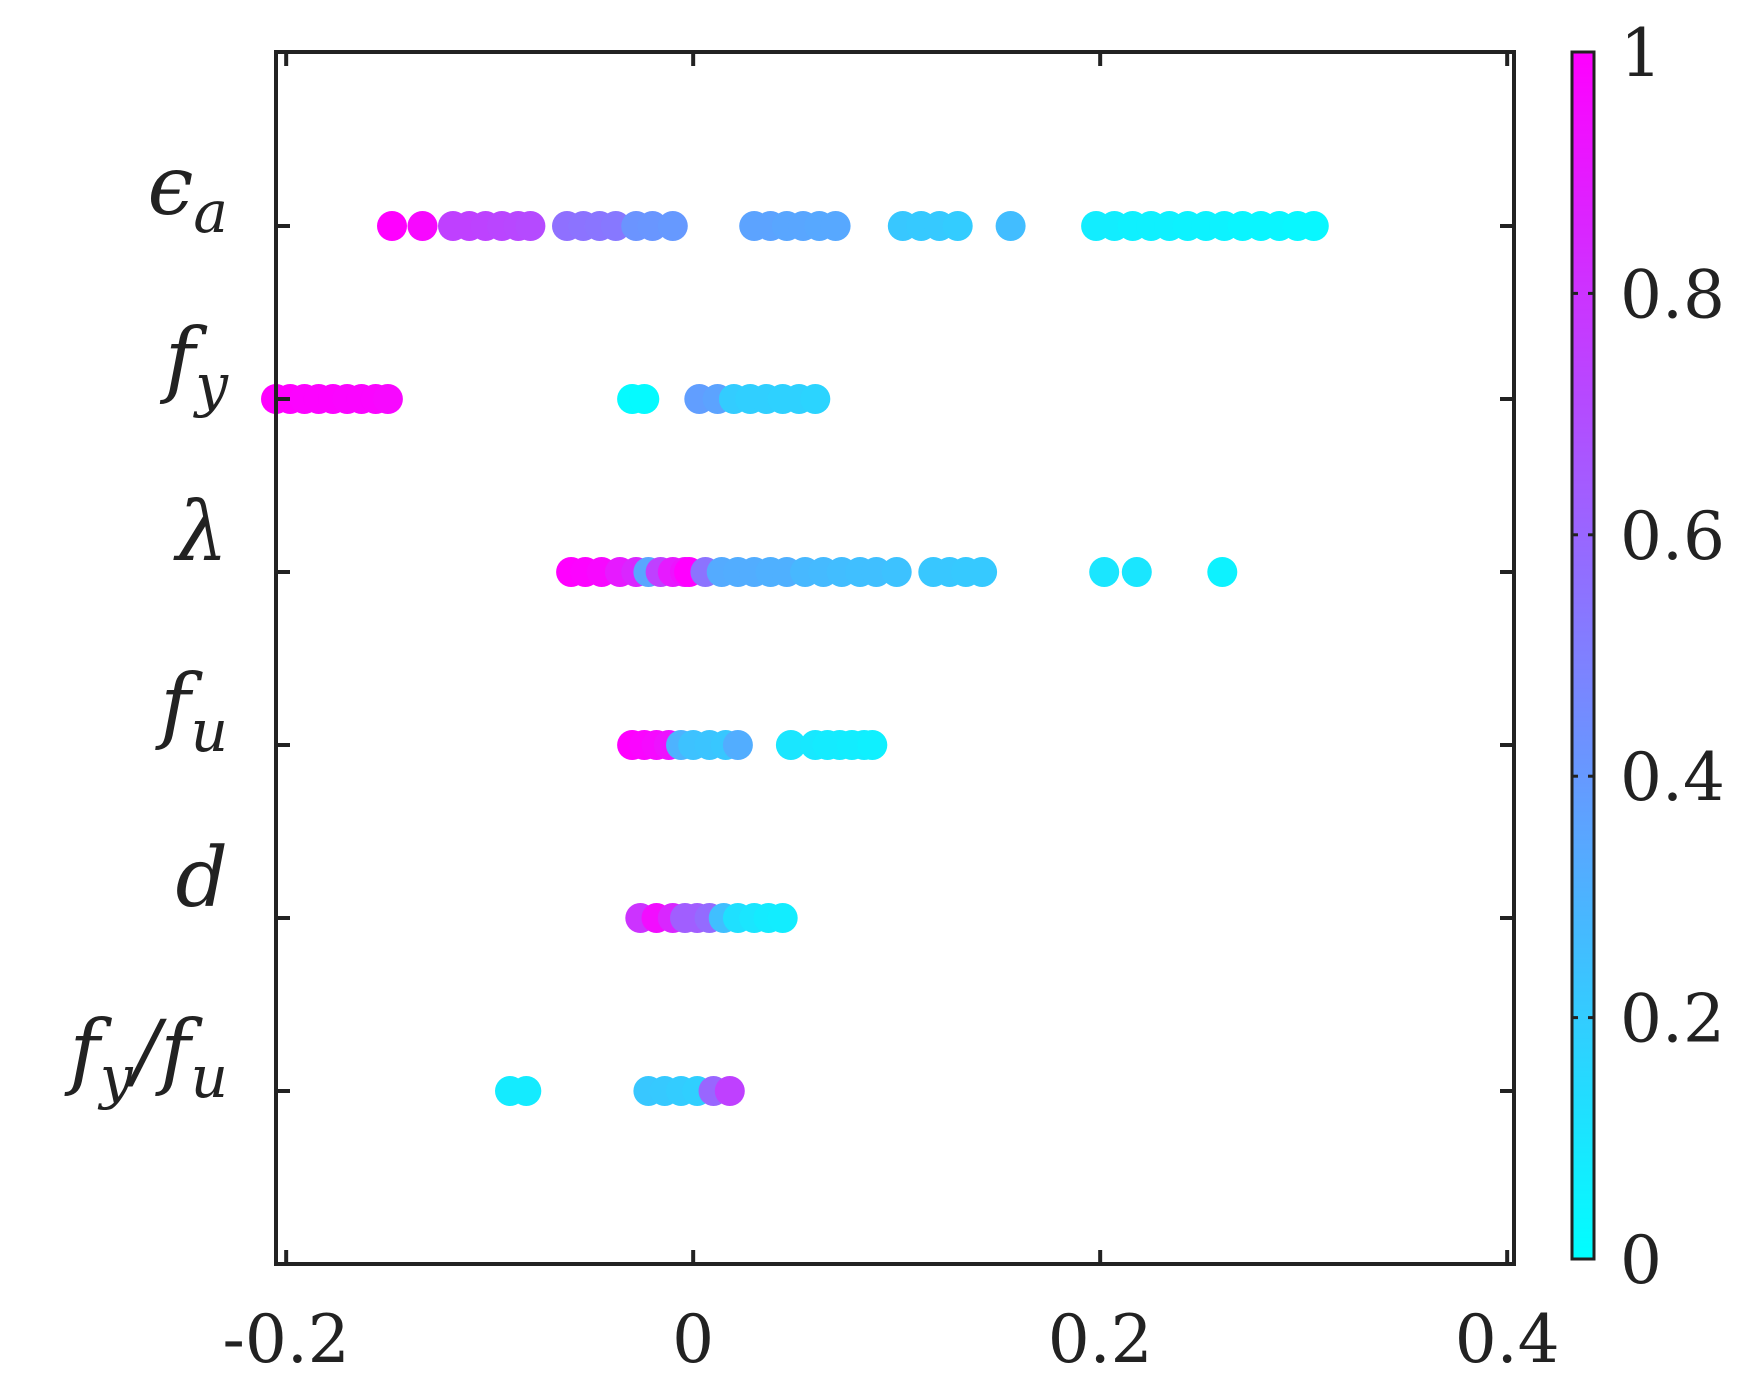  What do you see at coordinates (1647, 657) in the screenshot?
I see `colorbar: 0 0.2 0.4 0.6 0.8 1` at bounding box center [1647, 657].